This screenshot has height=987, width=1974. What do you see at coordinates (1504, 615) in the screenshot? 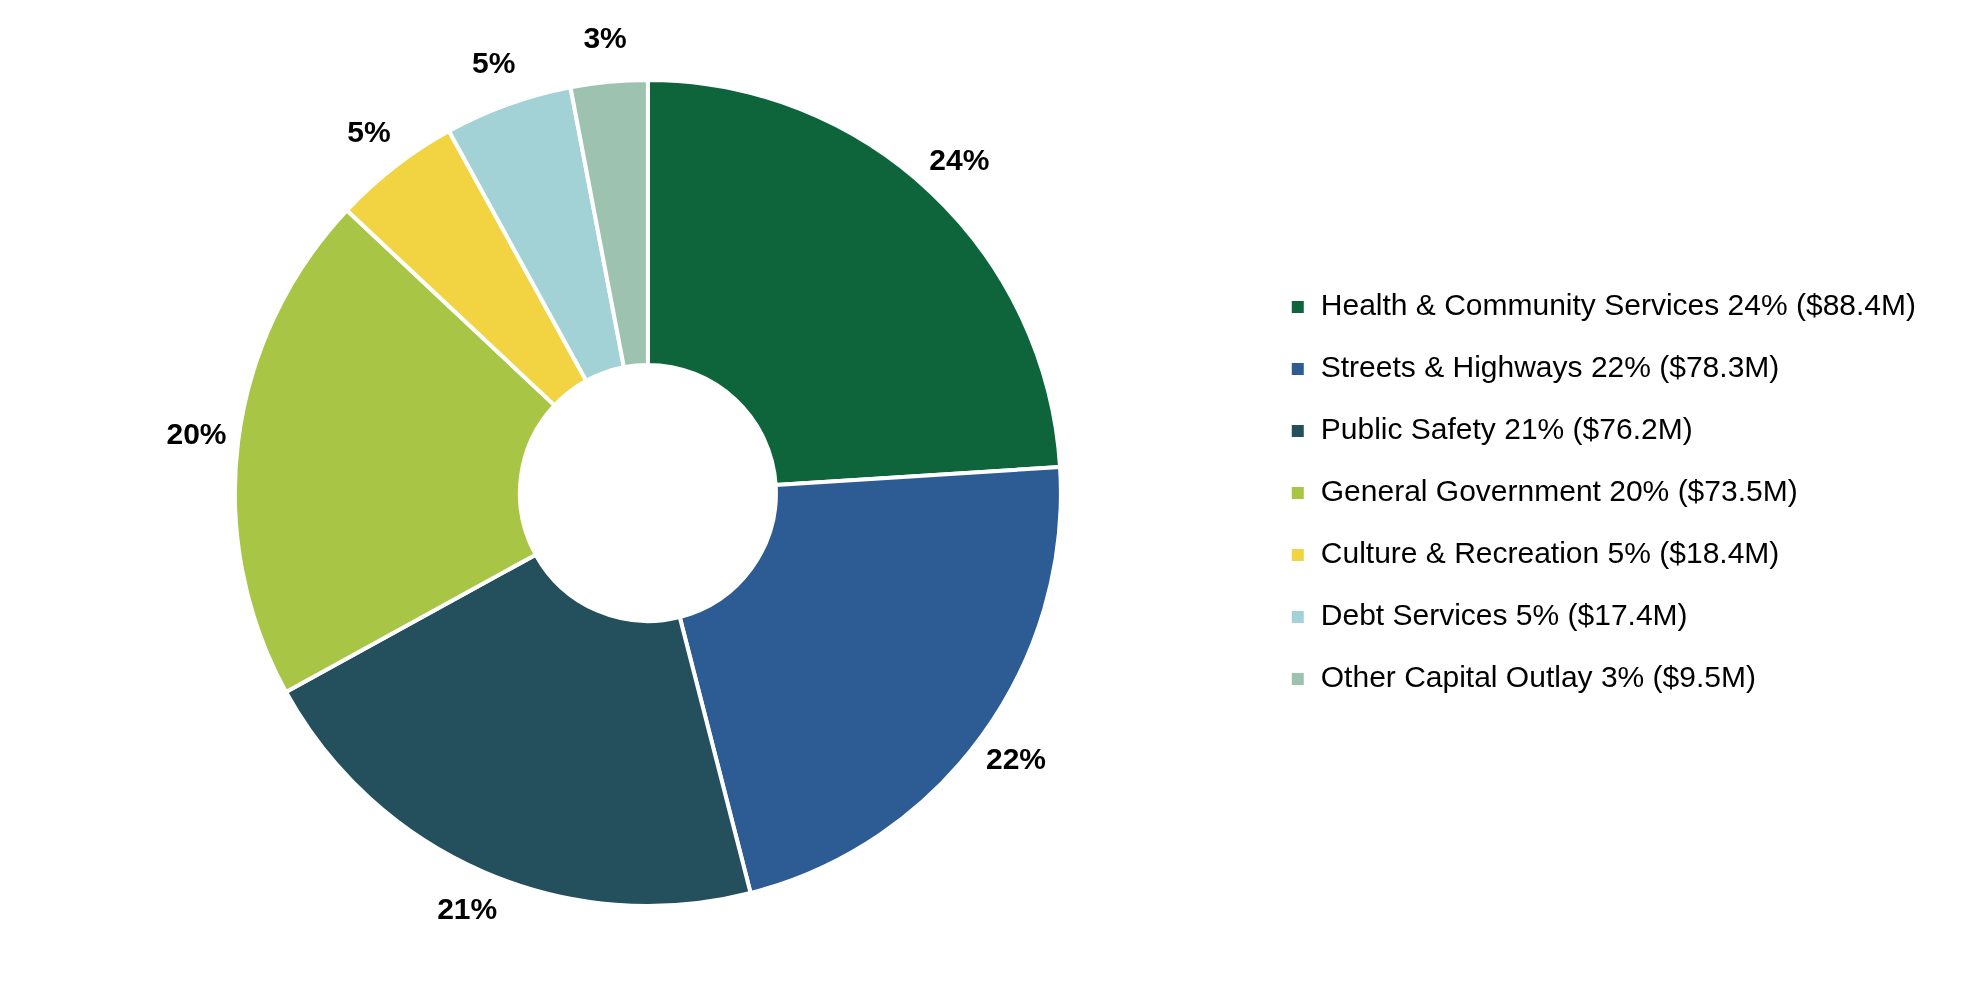
I see `legend-label: Debt Services 5% ($17.4M)` at bounding box center [1504, 615].